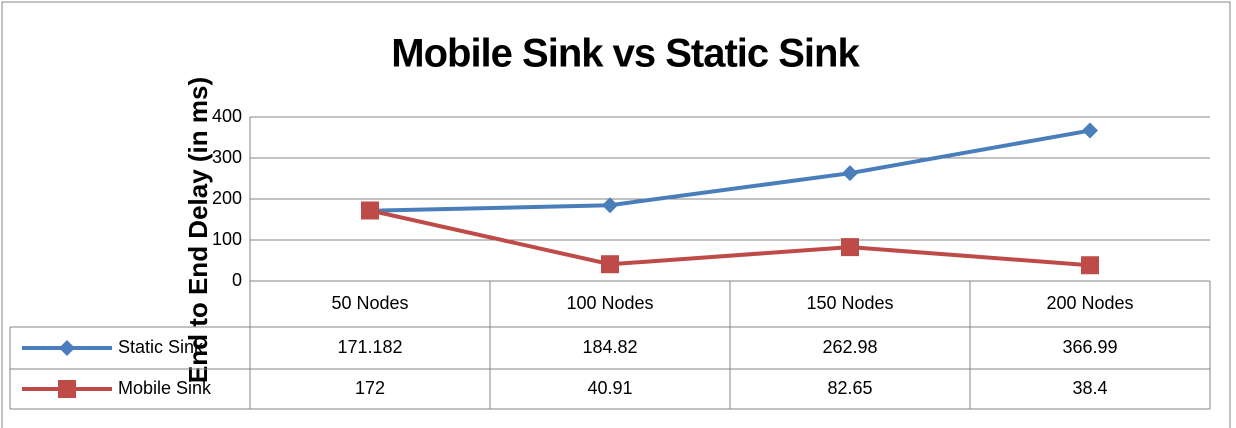 This screenshot has height=428, width=1236. Describe the element at coordinates (609, 303) in the screenshot. I see `x-tick-label: 100 Nodes` at that location.